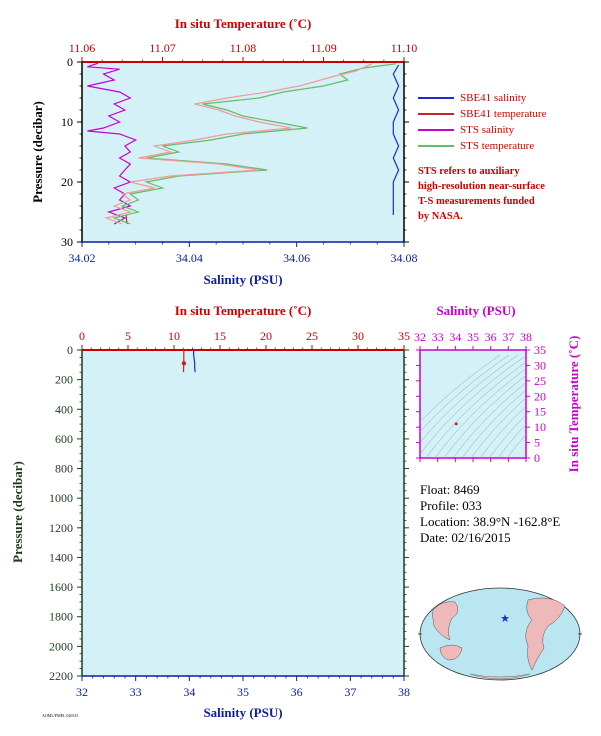 The image size is (601, 736). What do you see at coordinates (238, 144) in the screenshot?
I see `series-line-sts-temperature-pink-trace-` at bounding box center [238, 144].